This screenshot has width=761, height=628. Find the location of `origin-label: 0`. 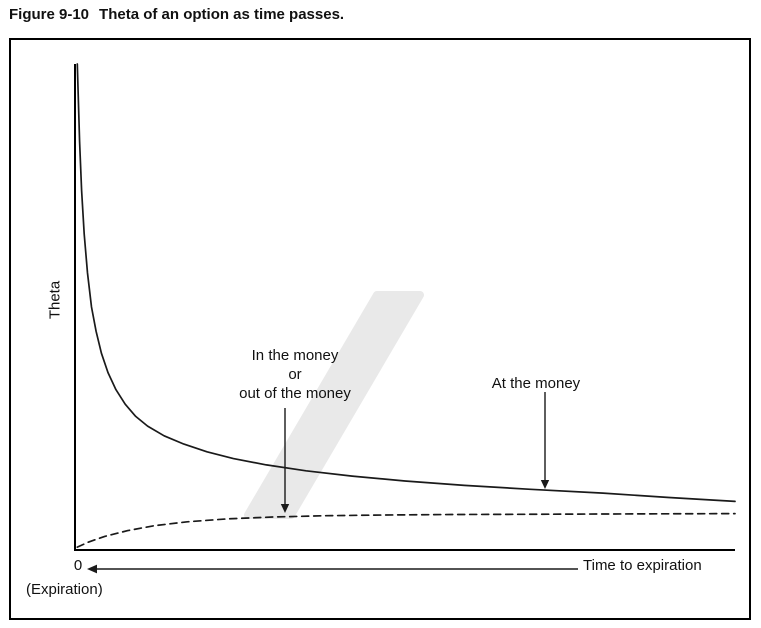

origin-label: 0 is located at coordinates (78, 565).